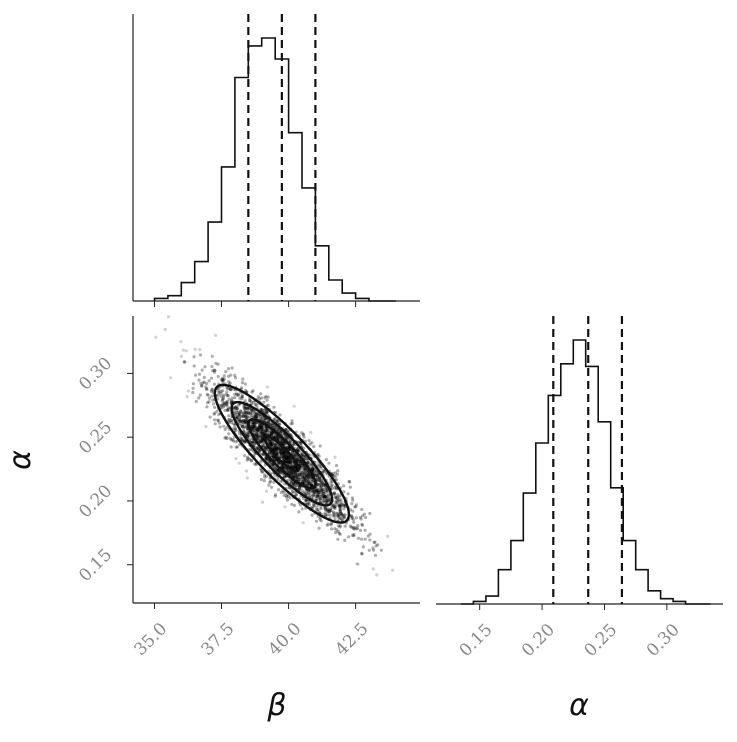 Image resolution: width=737 pixels, height=742 pixels. What do you see at coordinates (476, 640) in the screenshot?
I see `alpha-hist-tick-label: 0.15` at bounding box center [476, 640].